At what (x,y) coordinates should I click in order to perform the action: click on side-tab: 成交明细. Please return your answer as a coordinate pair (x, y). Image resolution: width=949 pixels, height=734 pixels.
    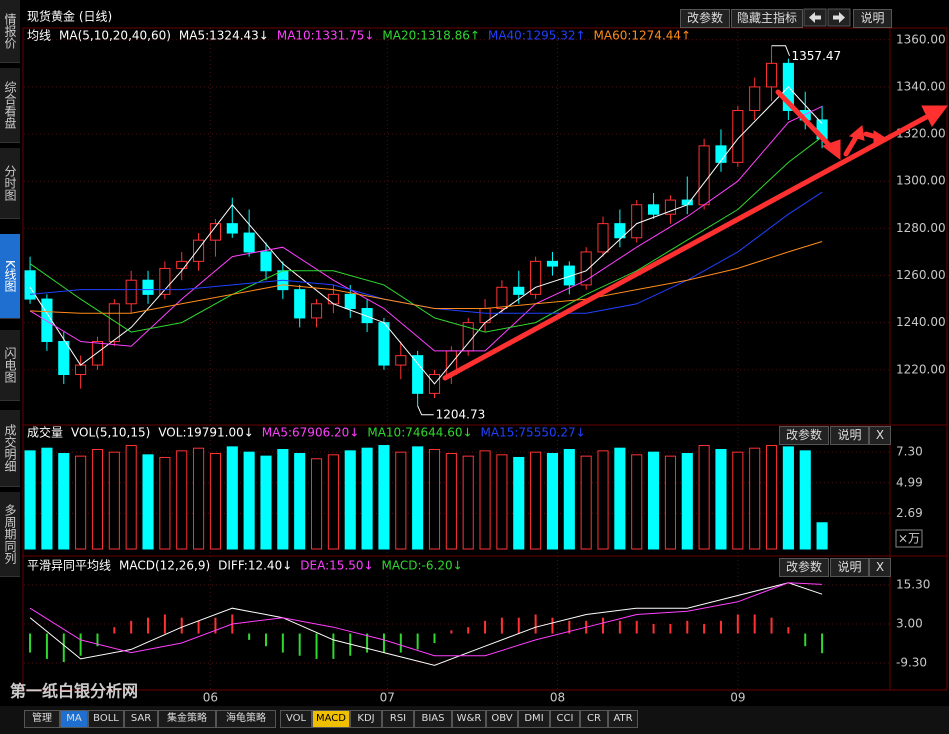
    Looking at the image, I should click on (10, 448).